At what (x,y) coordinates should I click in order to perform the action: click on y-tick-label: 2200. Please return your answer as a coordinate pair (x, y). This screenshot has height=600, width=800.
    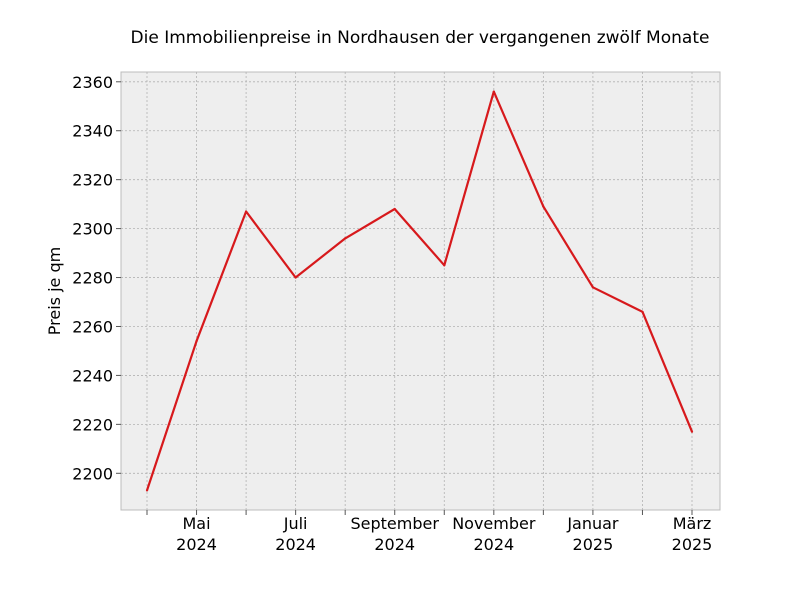
    Looking at the image, I should click on (92, 473).